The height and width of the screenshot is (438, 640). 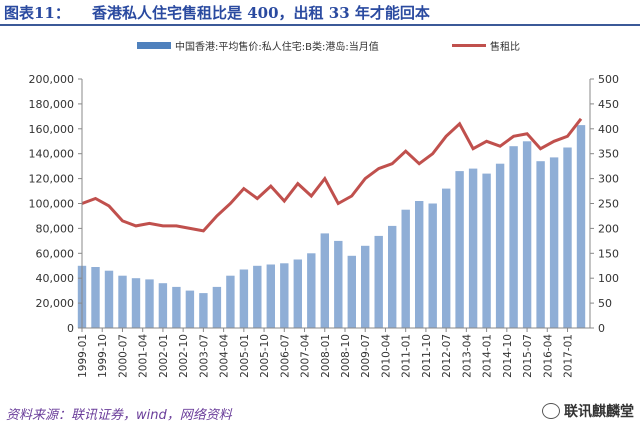 What do you see at coordinates (204, 356) in the screenshot?
I see `x-tick-label: 2003-07` at bounding box center [204, 356].